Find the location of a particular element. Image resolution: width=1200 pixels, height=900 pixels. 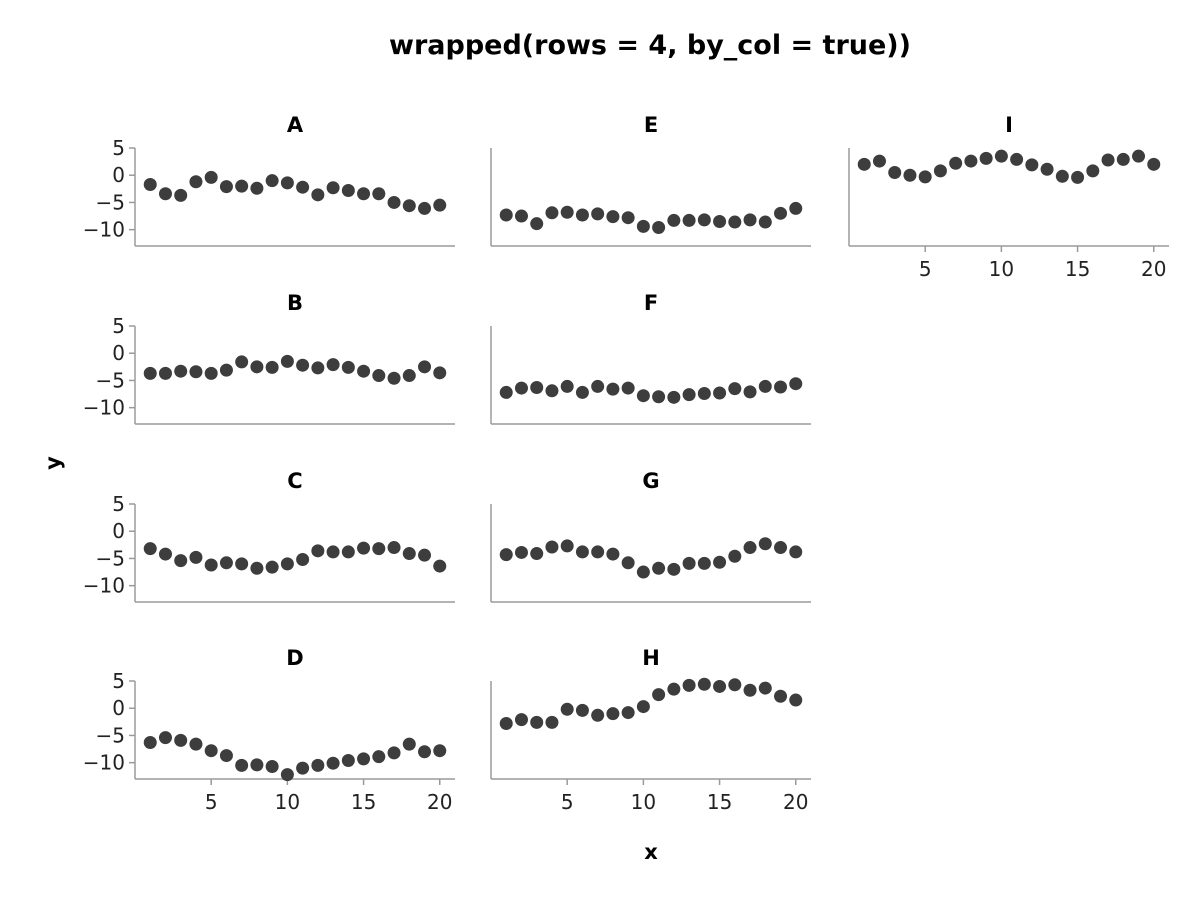

x-tick-label: 15 is located at coordinates (1077, 269).